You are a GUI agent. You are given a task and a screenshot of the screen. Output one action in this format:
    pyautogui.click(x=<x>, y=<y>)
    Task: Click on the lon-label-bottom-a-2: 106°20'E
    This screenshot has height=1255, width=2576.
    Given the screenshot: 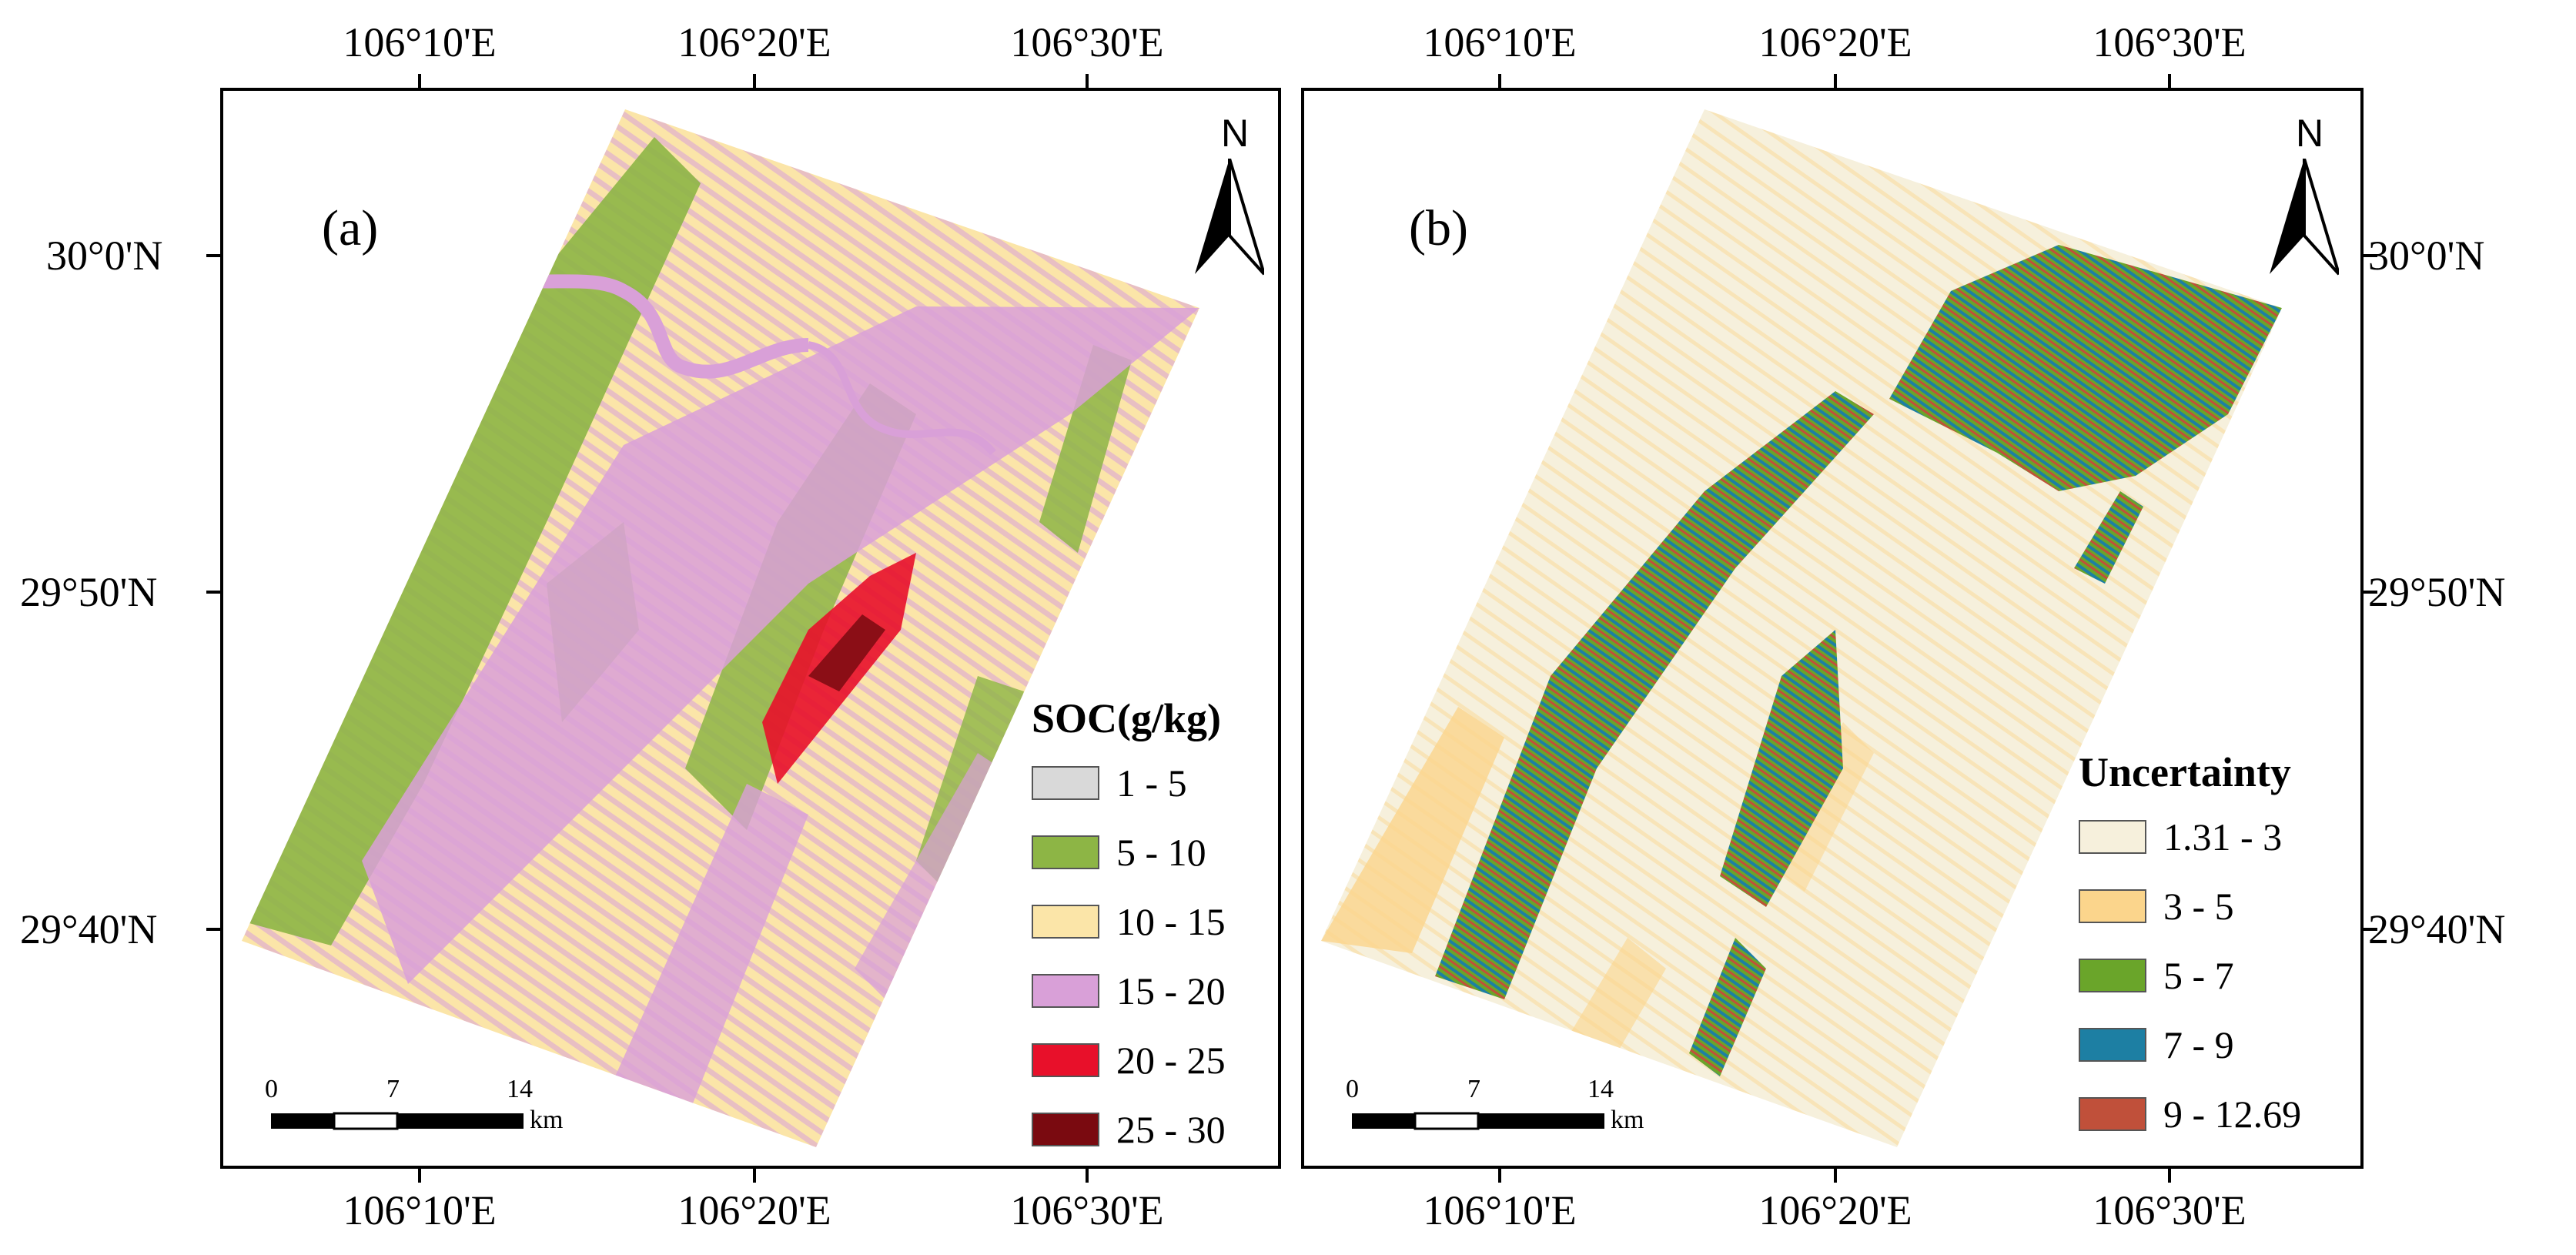 What is the action you would take?
    pyautogui.click(x=754, y=1210)
    